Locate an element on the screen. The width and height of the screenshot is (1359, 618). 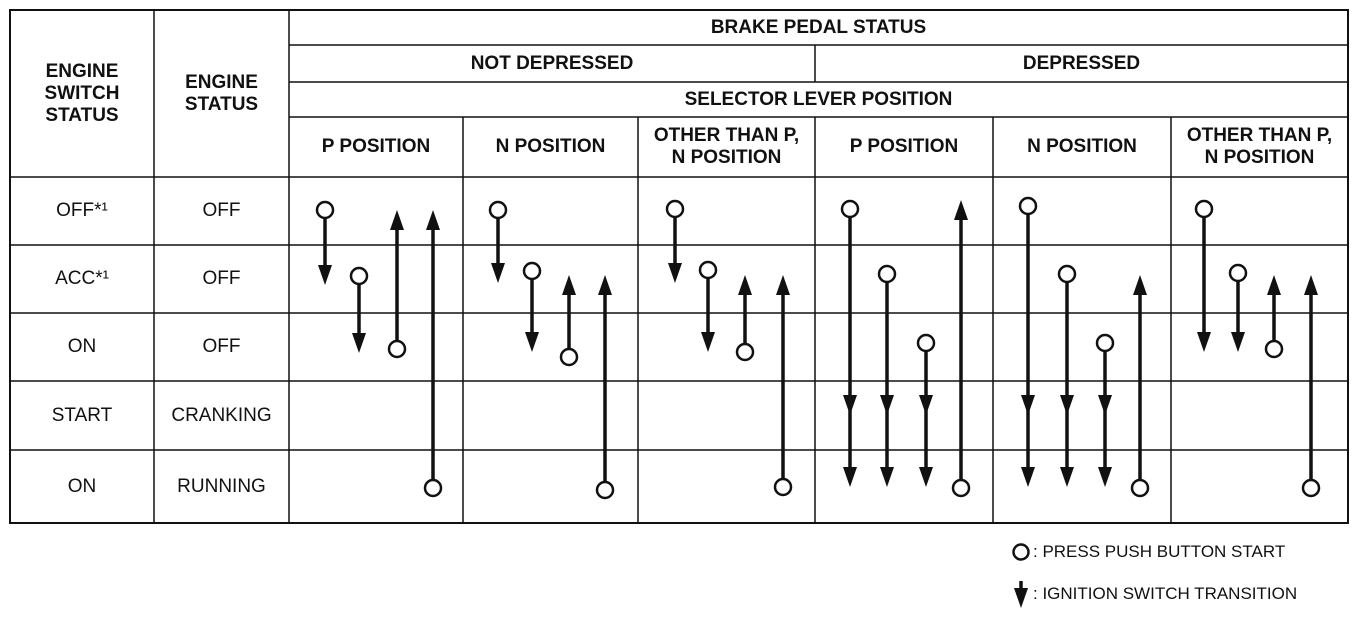
cell-text: DEPRESSED is located at coordinates (1081, 63).